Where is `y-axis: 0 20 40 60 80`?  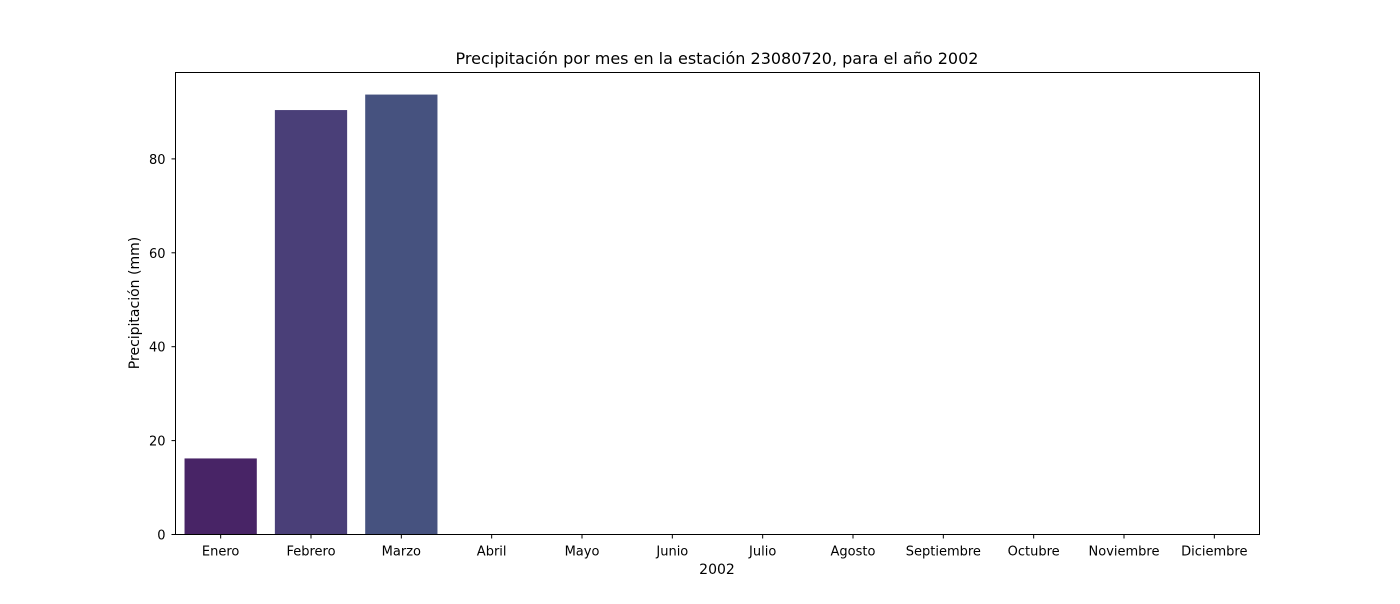
y-axis: 0 20 40 60 80 is located at coordinates (162, 348).